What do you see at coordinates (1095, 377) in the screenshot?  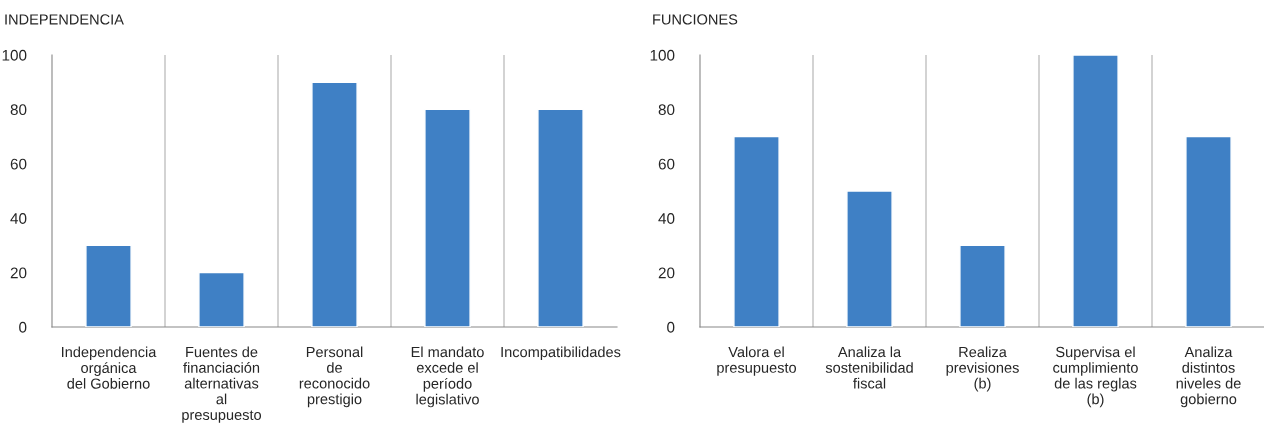 I see `x-tick-label: Supervisa el cumplimiento de las reglas (b)` at bounding box center [1095, 377].